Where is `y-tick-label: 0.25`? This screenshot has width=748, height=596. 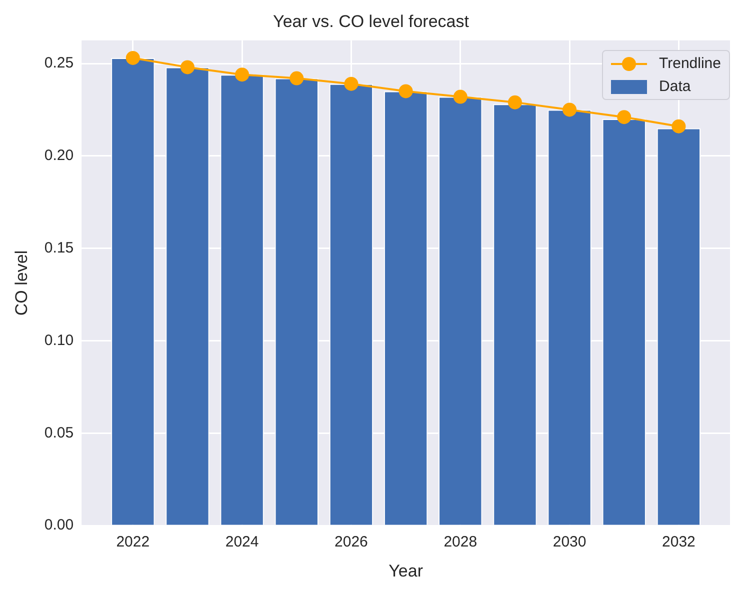
y-tick-label: 0.25 is located at coordinates (59, 63).